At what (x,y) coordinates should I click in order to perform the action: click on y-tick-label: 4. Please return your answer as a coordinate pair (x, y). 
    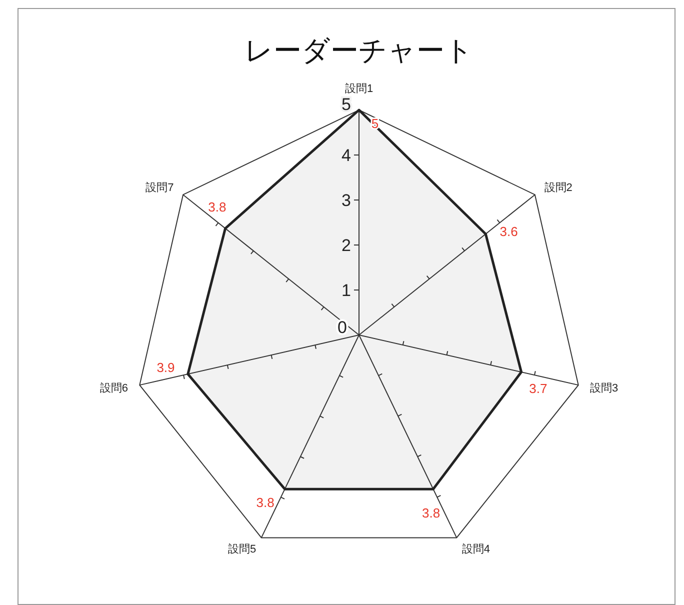
    Looking at the image, I should click on (346, 155).